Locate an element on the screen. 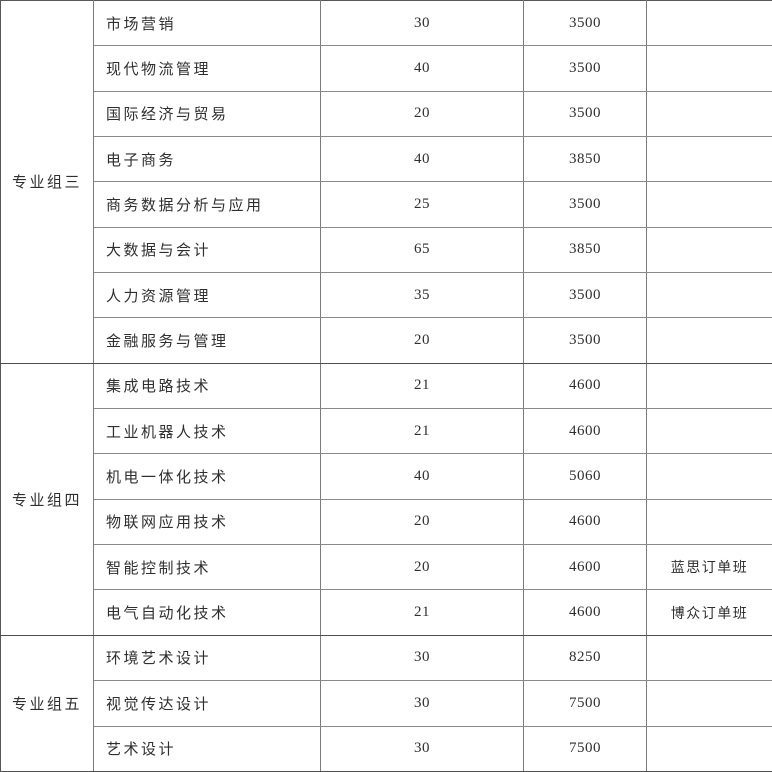 The height and width of the screenshot is (772, 772). table-row: 人力资源管理 35 3500 is located at coordinates (386, 295).